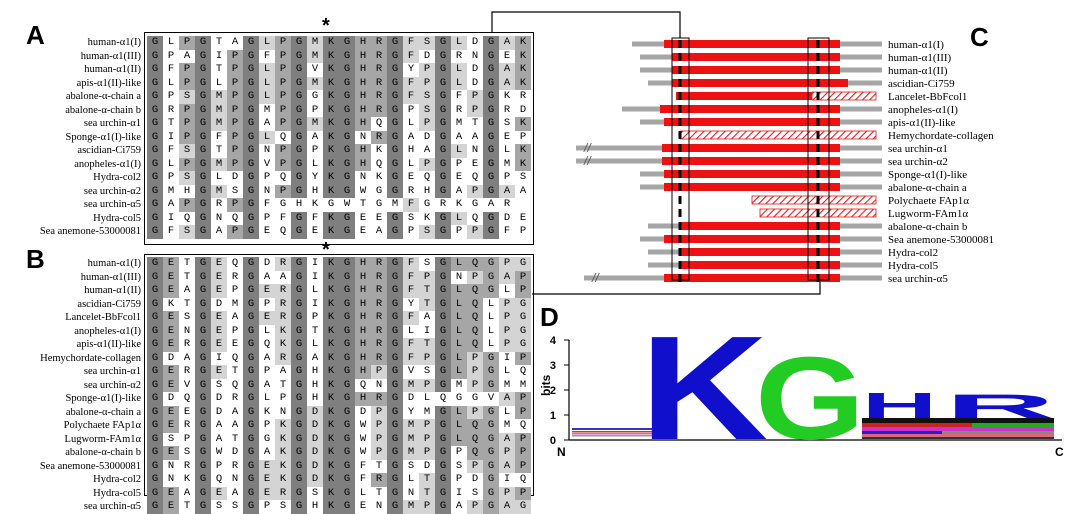 This screenshot has width=1070, height=514. Describe the element at coordinates (427, 372) in the screenshot. I see `residue-cell: S` at that location.